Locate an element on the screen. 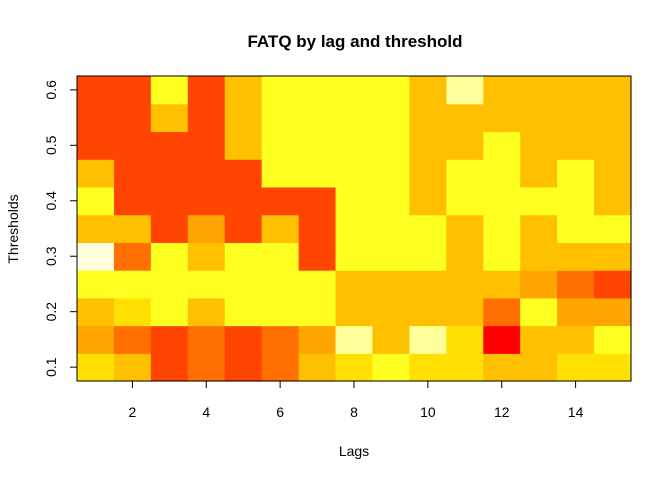 Image resolution: width=672 pixels, height=480 pixels. y-tick-label: 0.2 is located at coordinates (51, 312).